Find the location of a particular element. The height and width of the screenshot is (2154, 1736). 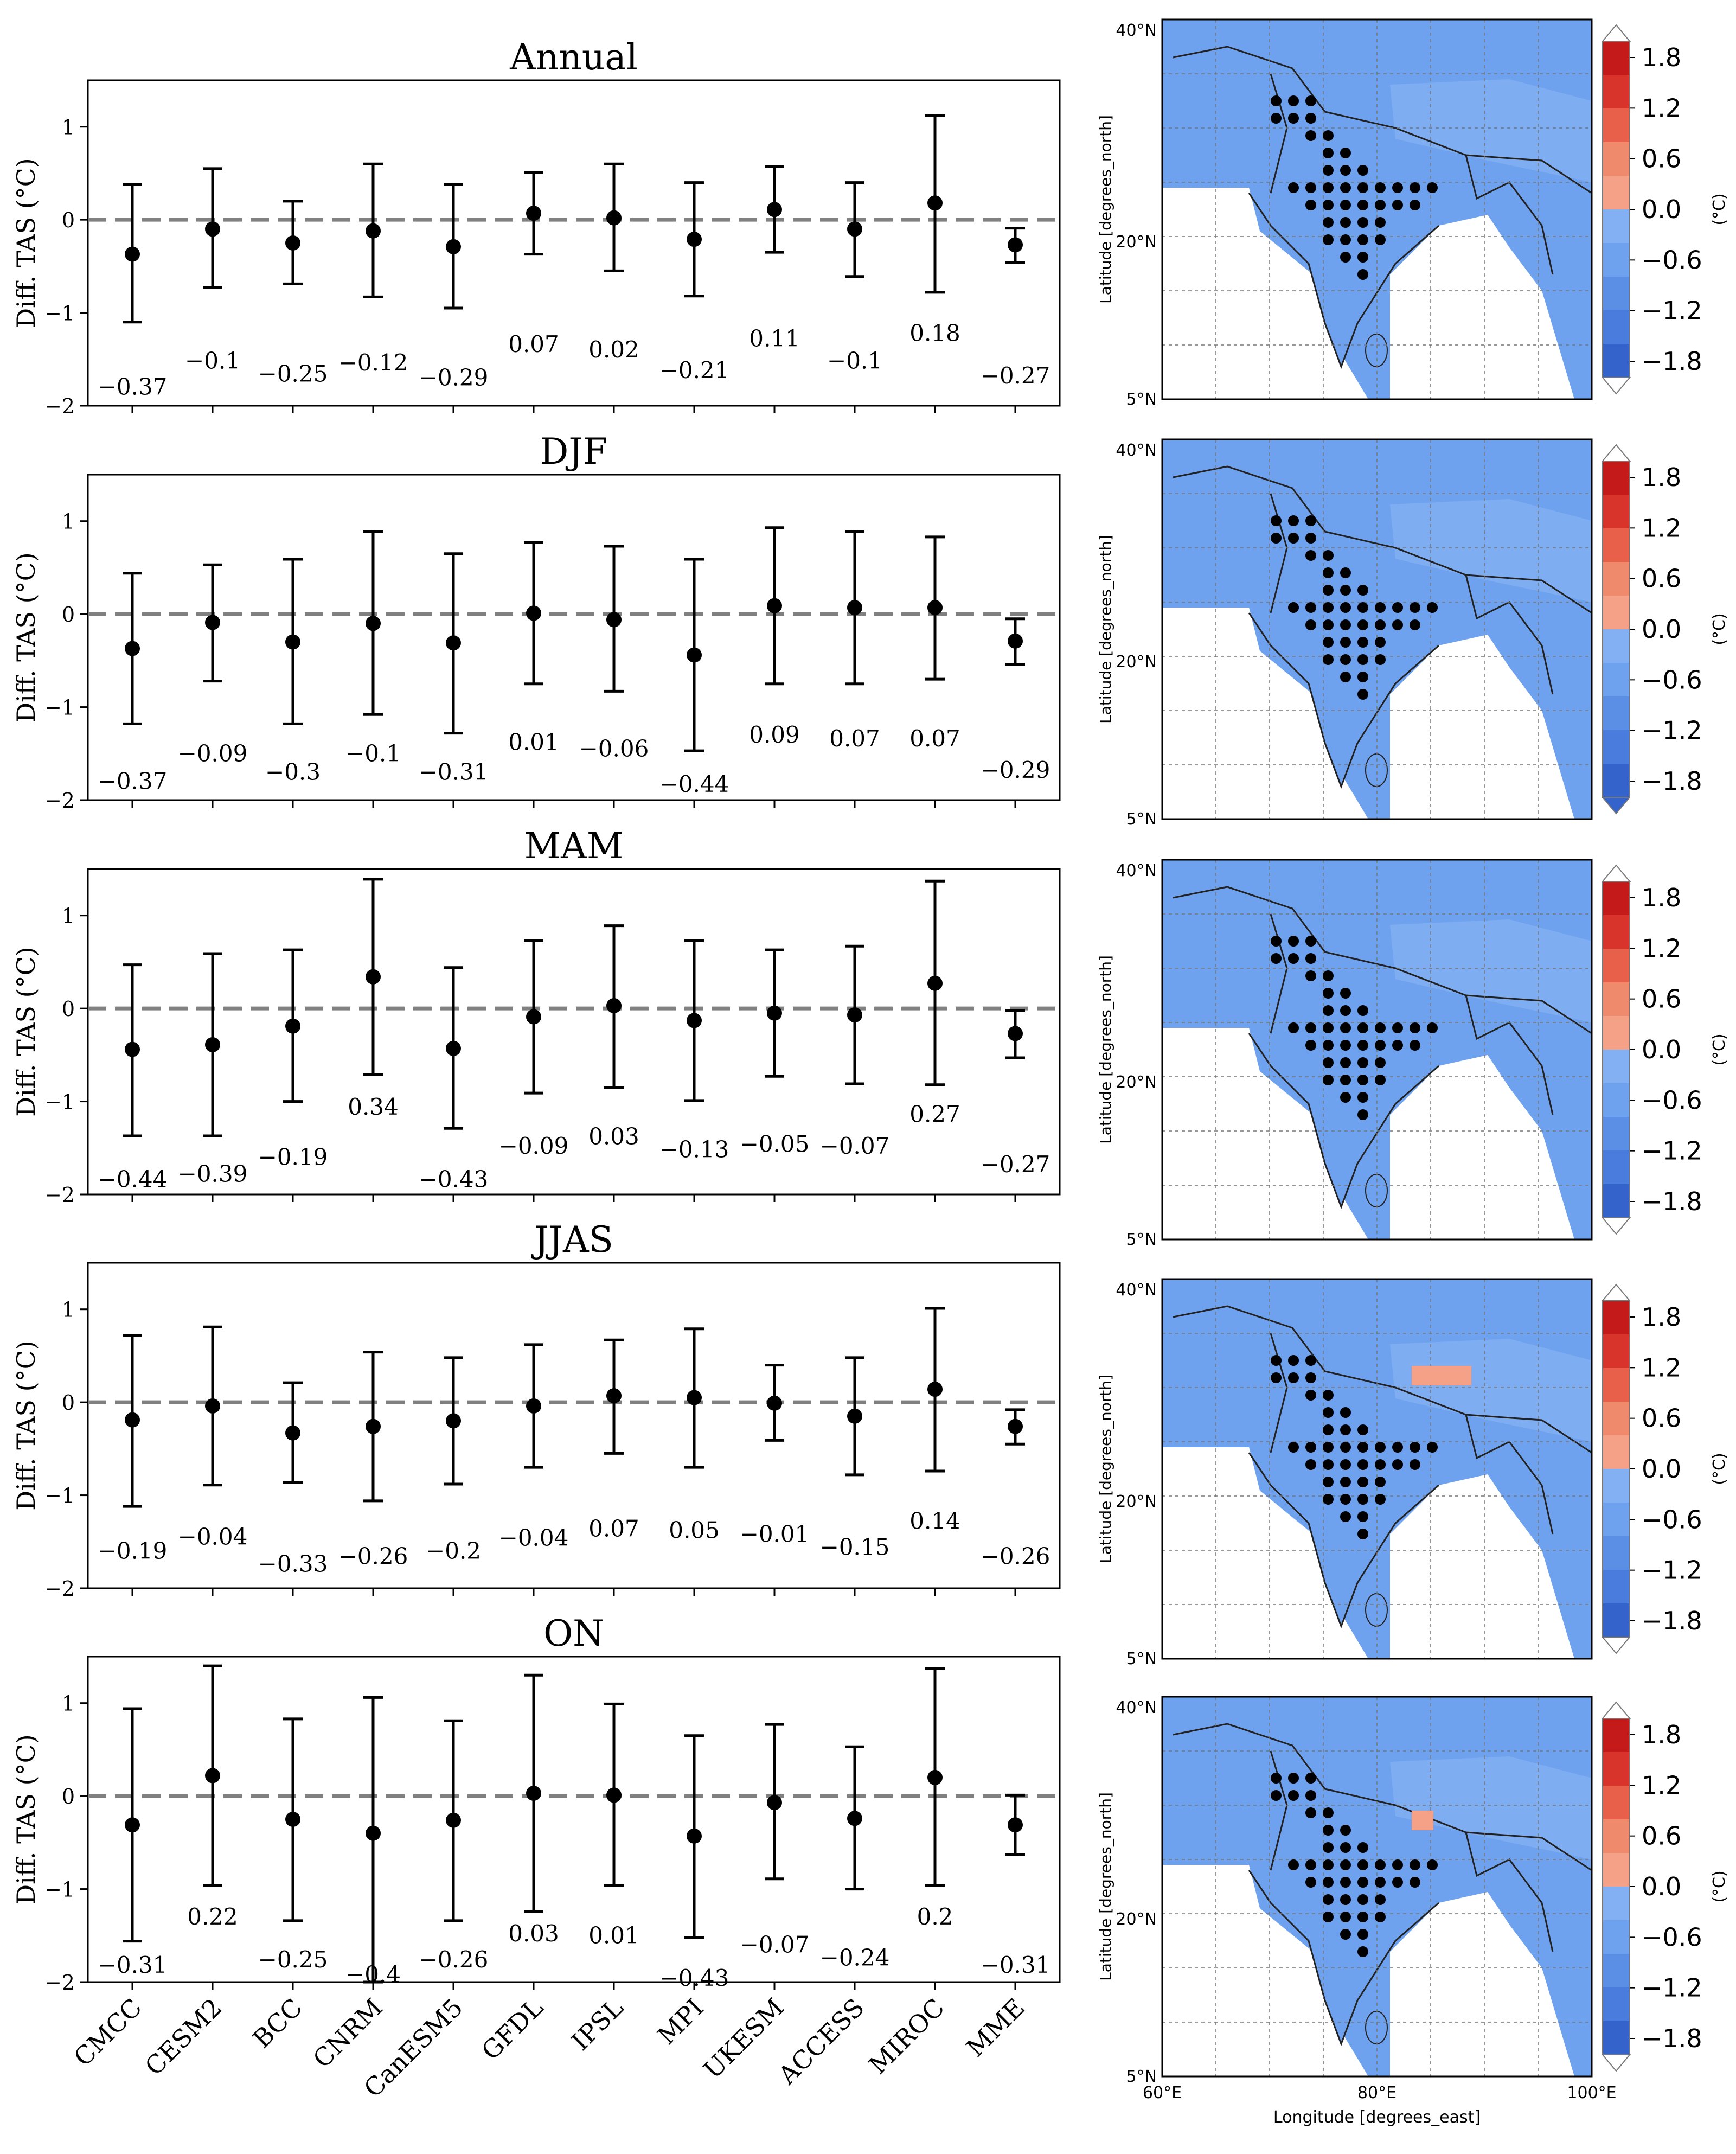

errorbar-cnrm: −0.4 is located at coordinates (373, 1842).